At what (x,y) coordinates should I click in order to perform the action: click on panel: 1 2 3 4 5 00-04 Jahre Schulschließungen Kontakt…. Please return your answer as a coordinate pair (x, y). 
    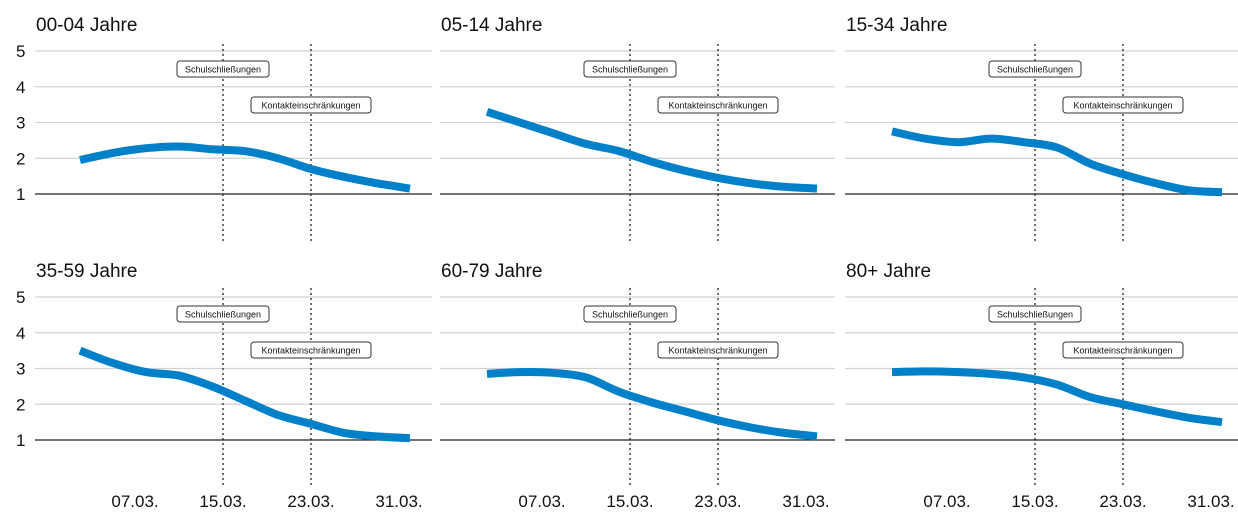
    Looking at the image, I should click on (224, 128).